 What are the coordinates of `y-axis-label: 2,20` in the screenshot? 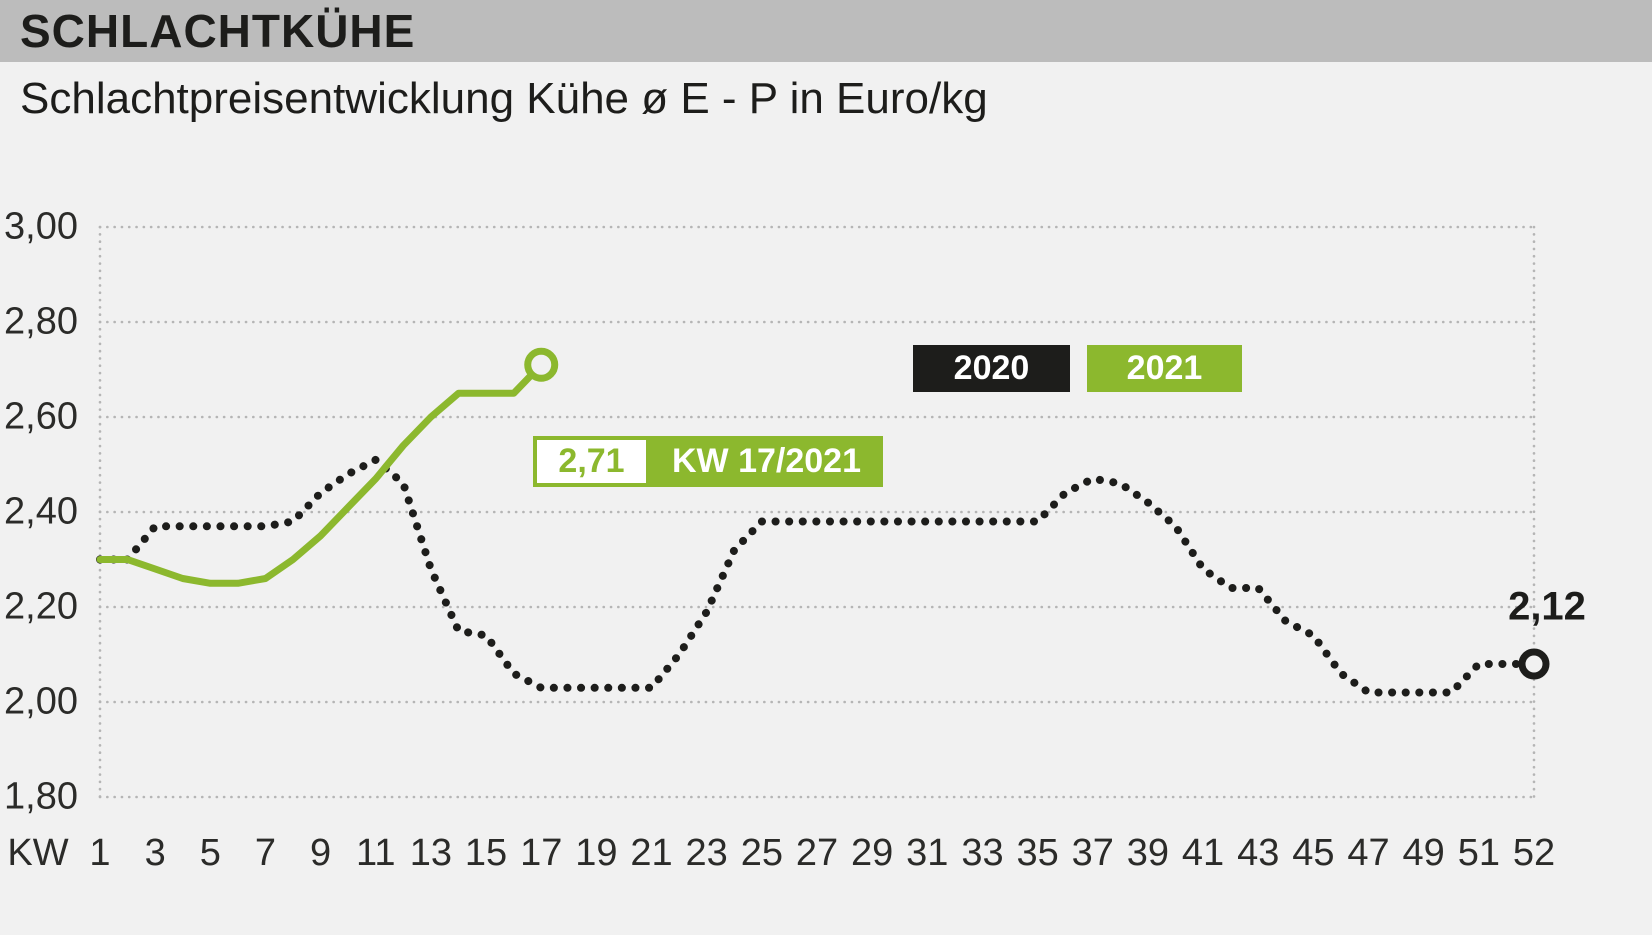 It's located at (41, 606).